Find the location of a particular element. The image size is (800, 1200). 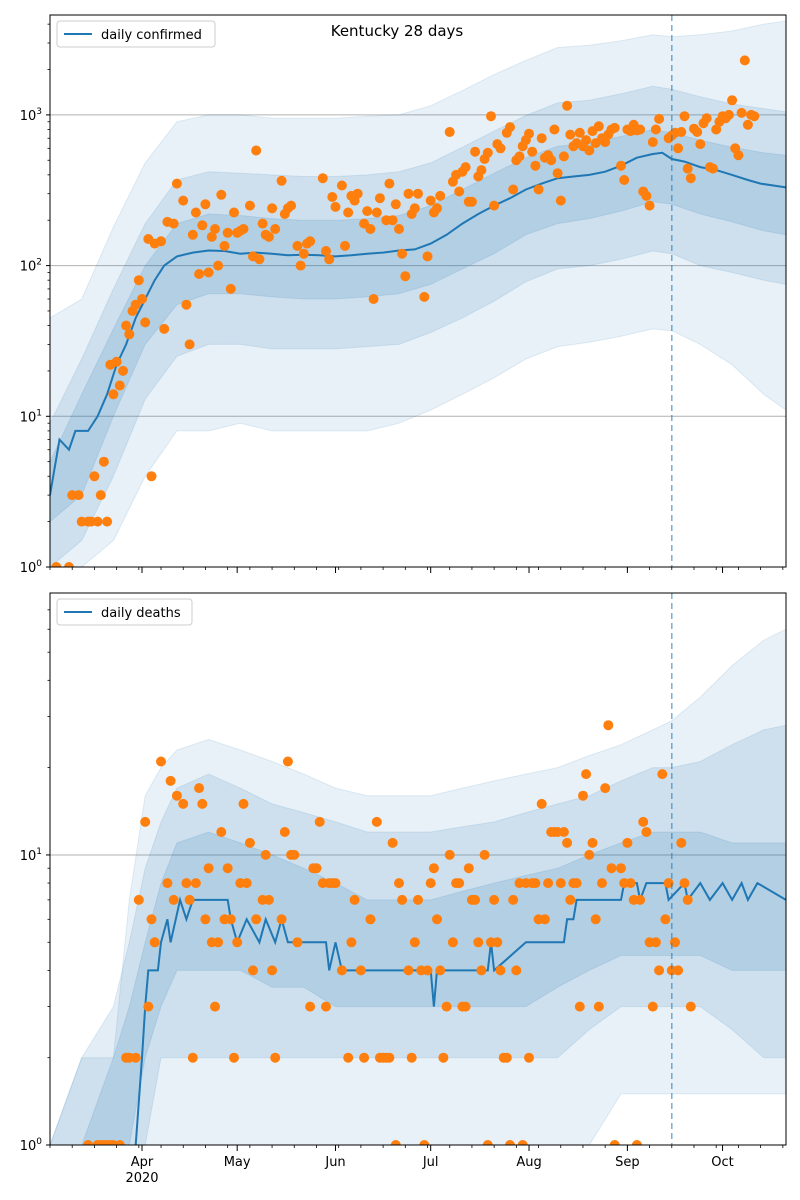

y-tick-label: 100 is located at coordinates (31, 1145).